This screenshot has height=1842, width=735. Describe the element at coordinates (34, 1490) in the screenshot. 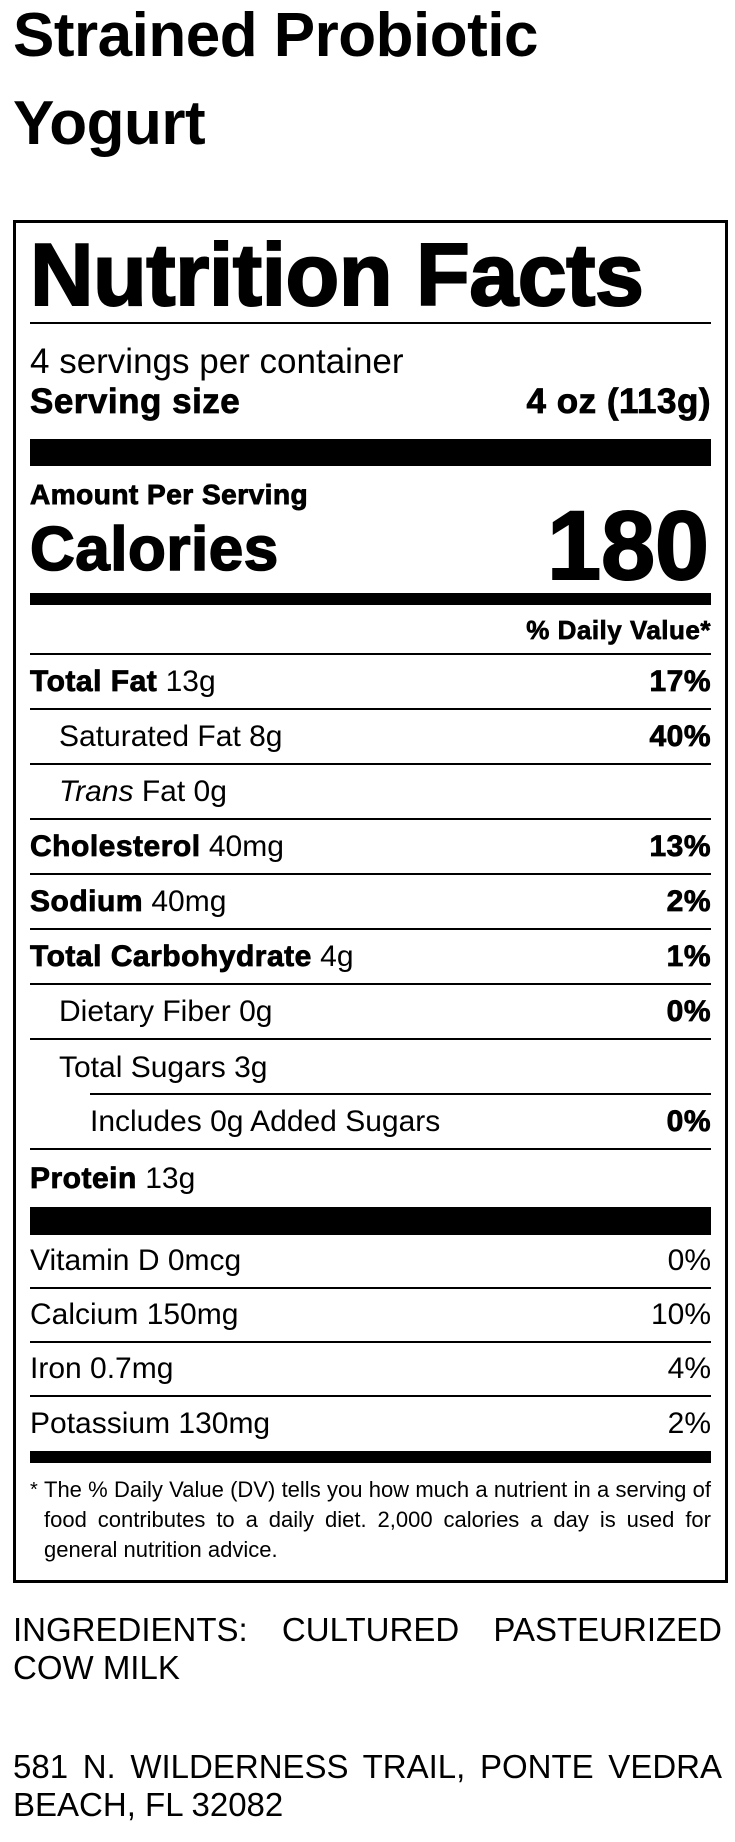

I see `footnote-marker: *` at that location.